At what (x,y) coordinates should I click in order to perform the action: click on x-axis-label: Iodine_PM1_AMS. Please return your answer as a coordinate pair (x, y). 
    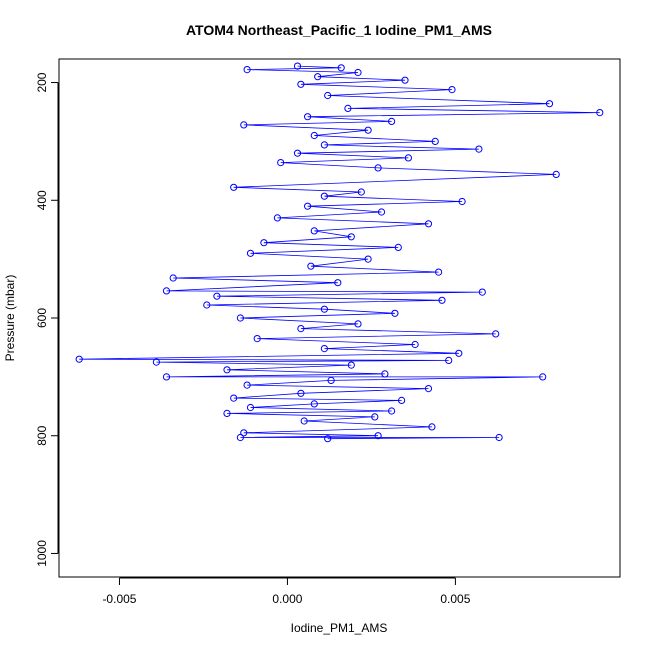
    Looking at the image, I should click on (339, 628).